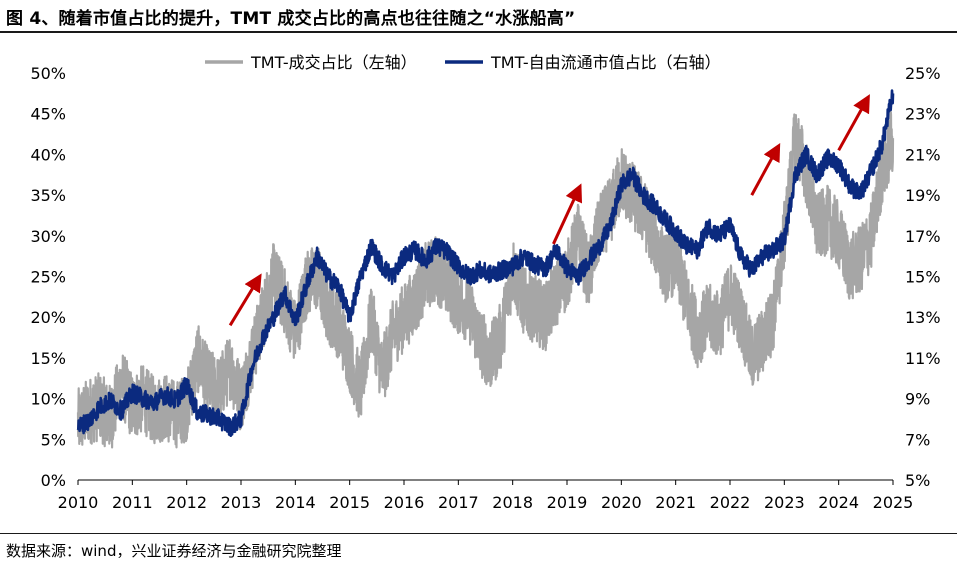 The width and height of the screenshot is (957, 564). What do you see at coordinates (174, 551) in the screenshot?
I see `source-note: 数据来源：wind，兴业证券经济与金融研究院整理` at bounding box center [174, 551].